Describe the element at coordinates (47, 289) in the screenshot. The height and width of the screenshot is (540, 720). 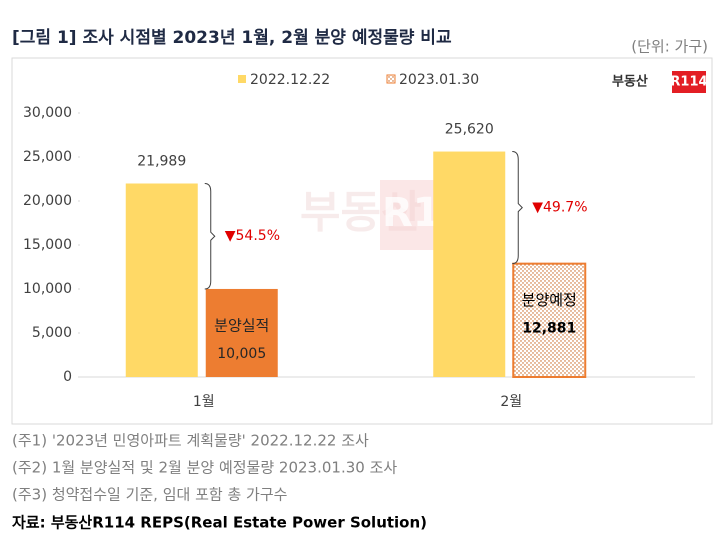
I see `y-tick-label: 10,000` at that location.